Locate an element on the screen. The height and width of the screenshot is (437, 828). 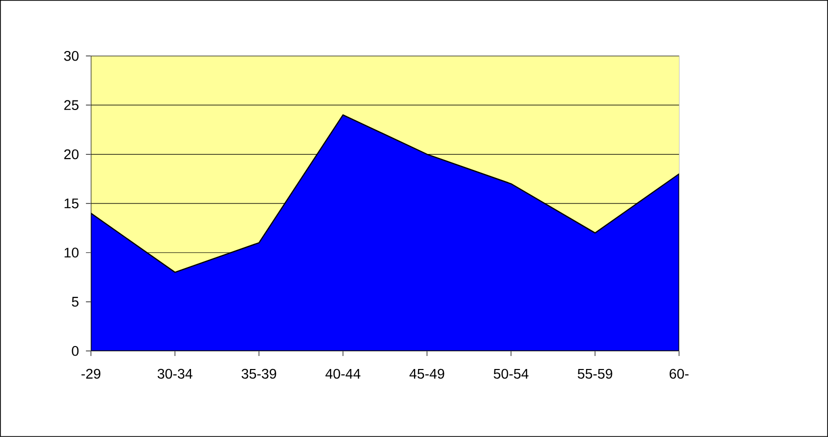
y-tick-label: 25 is located at coordinates (71, 105).